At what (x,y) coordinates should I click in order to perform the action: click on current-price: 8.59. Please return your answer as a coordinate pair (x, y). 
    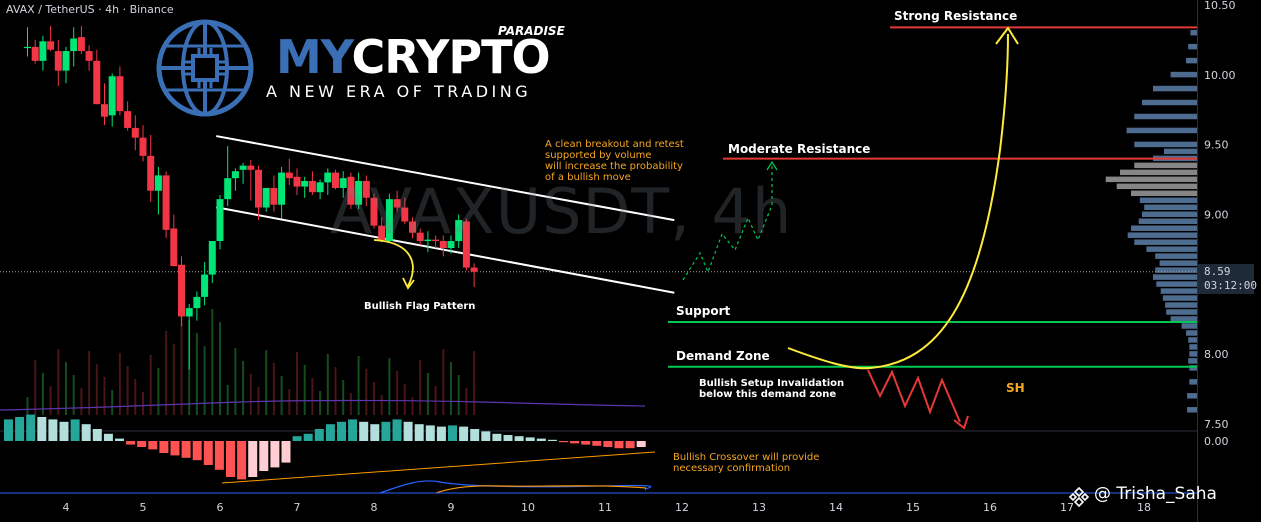
    Looking at the image, I should click on (1217, 271).